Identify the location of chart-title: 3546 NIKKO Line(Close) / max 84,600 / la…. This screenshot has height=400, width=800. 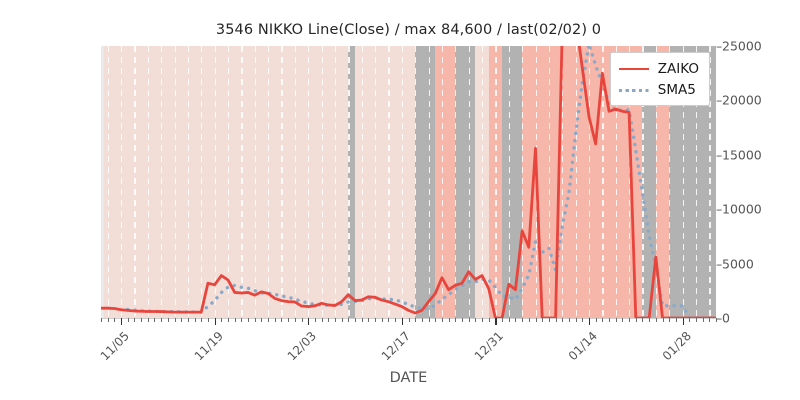
(408, 30).